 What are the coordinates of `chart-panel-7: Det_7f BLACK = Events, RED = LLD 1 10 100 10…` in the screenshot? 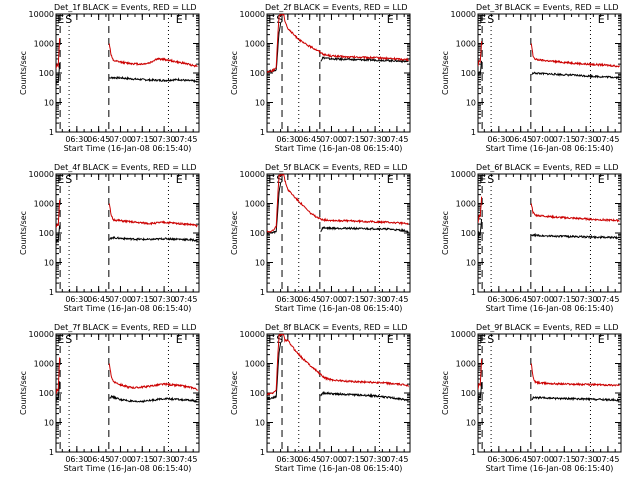 It's located at (109, 398).